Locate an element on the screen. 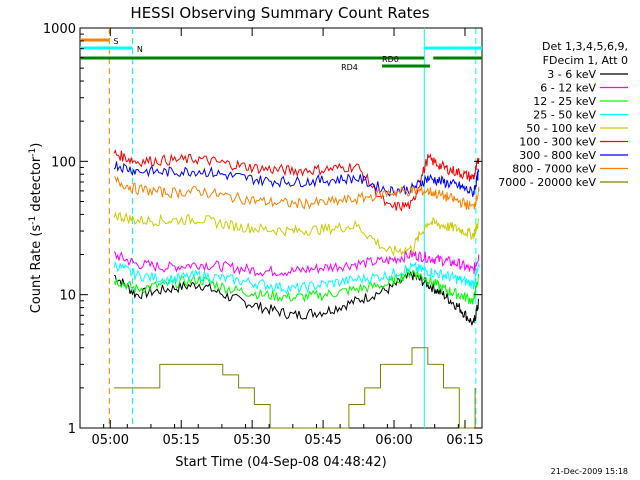  legend-label-6: 300 - 800 keV is located at coordinates (557, 155).